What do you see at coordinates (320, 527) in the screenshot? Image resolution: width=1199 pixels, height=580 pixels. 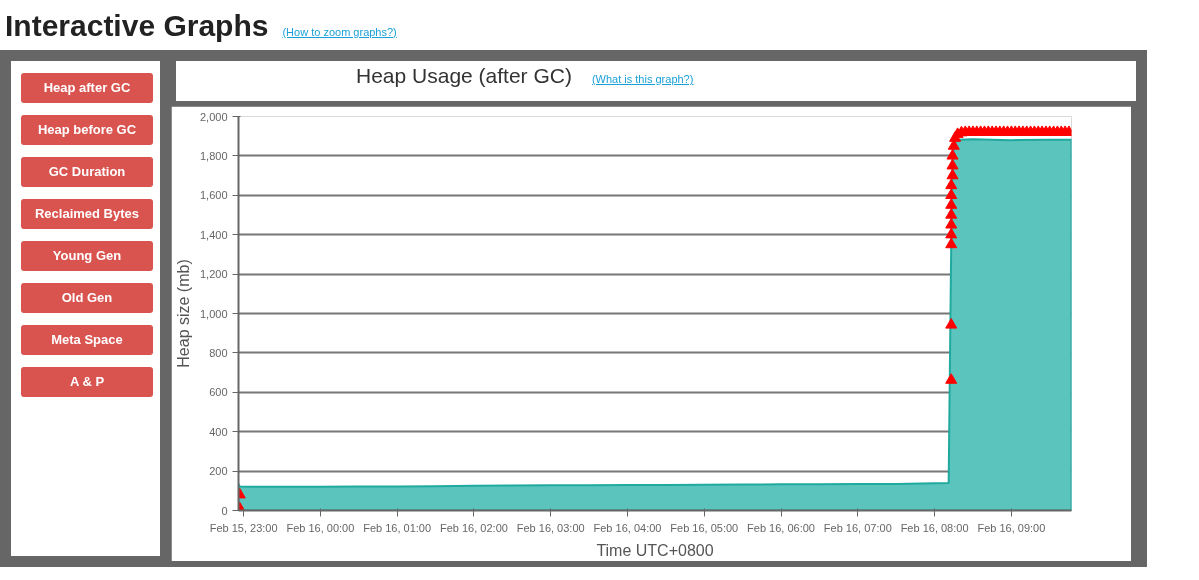 I see `x-tick-label: Feb 16, 00:00` at bounding box center [320, 527].